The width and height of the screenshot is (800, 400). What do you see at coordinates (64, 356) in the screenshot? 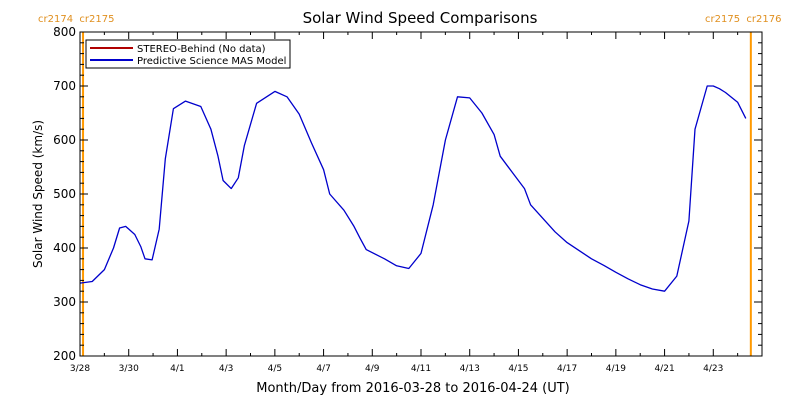
I see `y-tick-label: 200` at bounding box center [64, 356].